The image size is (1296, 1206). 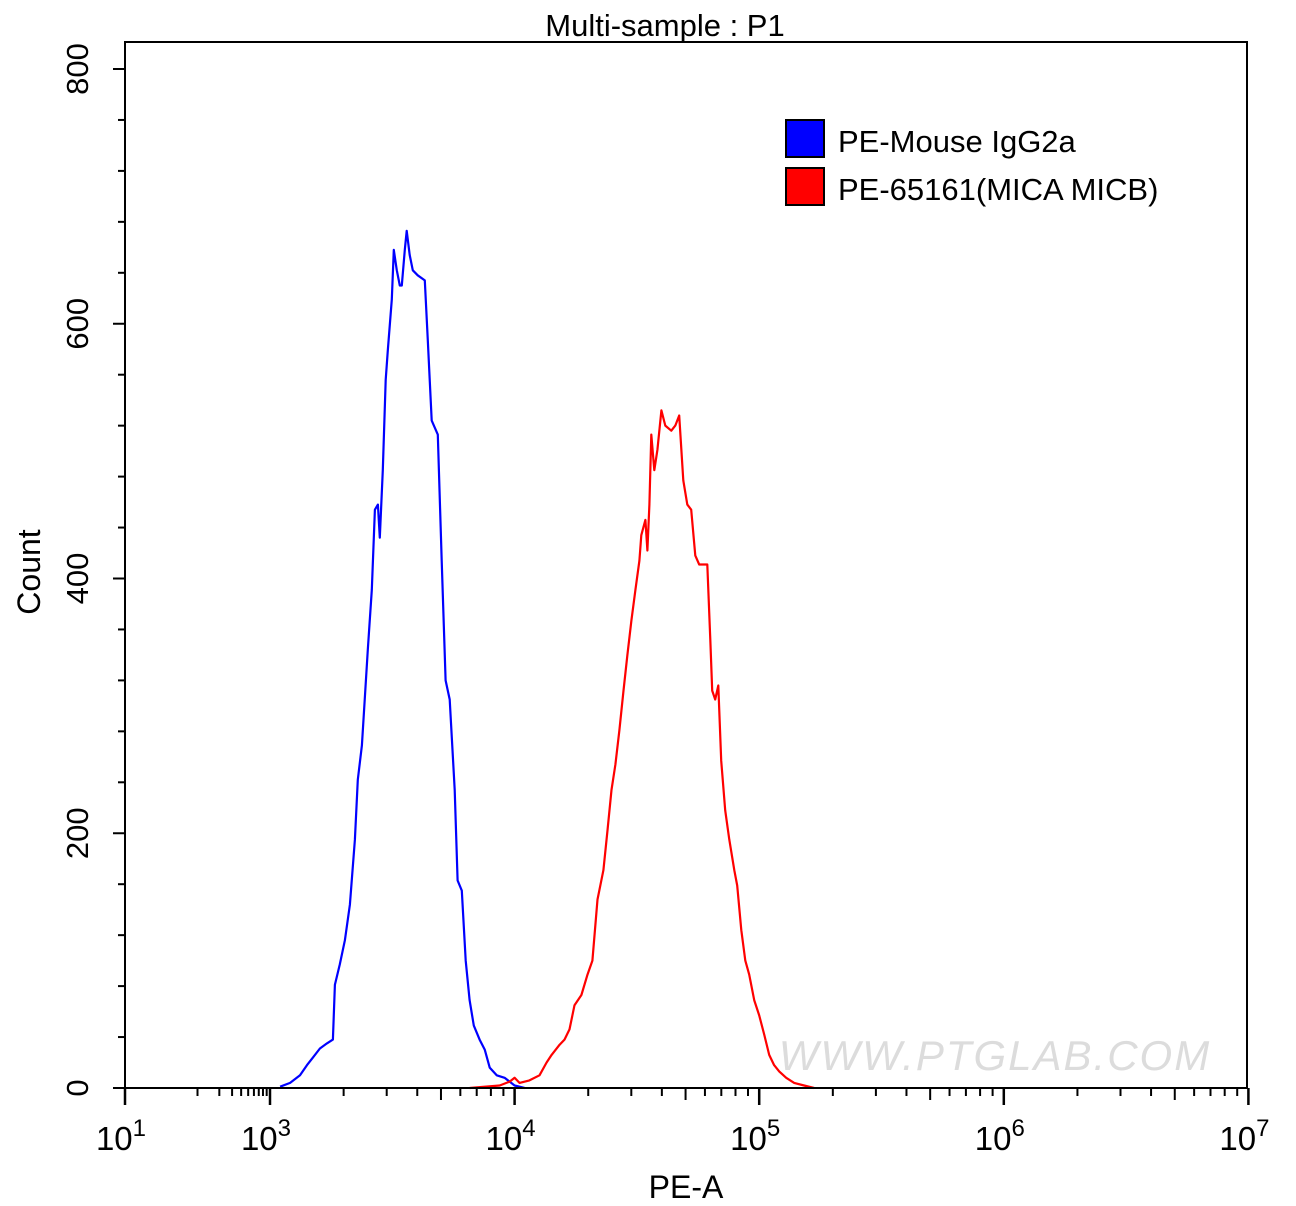 What do you see at coordinates (77, 579) in the screenshot?
I see `y-tick-label: 400` at bounding box center [77, 579].